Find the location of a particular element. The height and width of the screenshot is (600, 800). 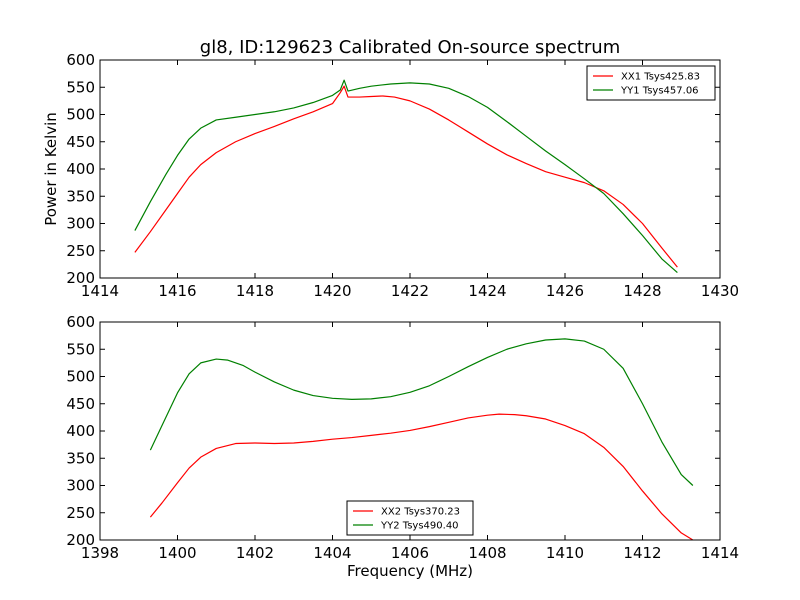

x-tick-label: 1412 is located at coordinates (642, 553).